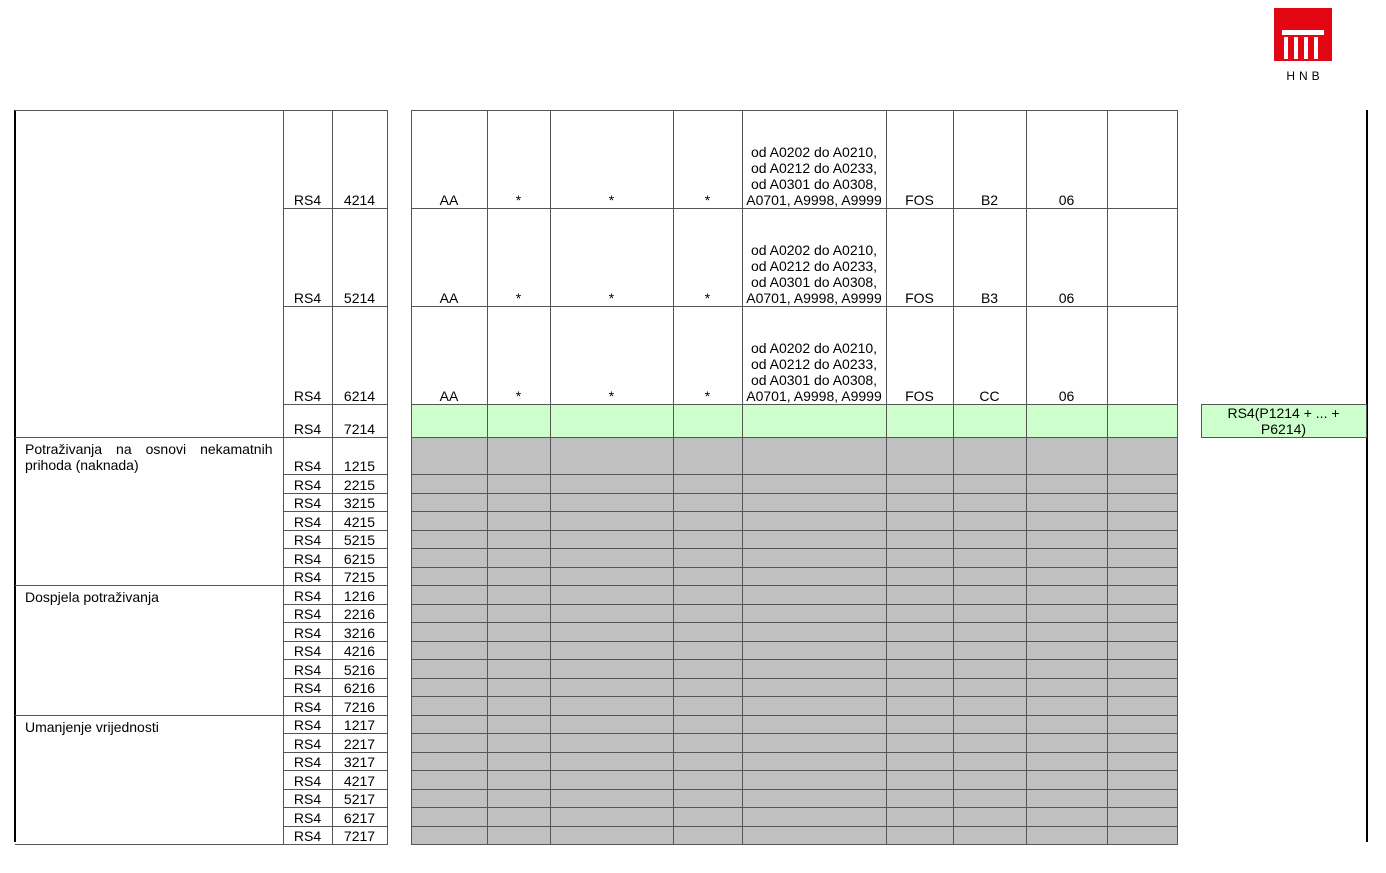  Describe the element at coordinates (359, 613) in the screenshot. I see `position-code: 2216` at that location.